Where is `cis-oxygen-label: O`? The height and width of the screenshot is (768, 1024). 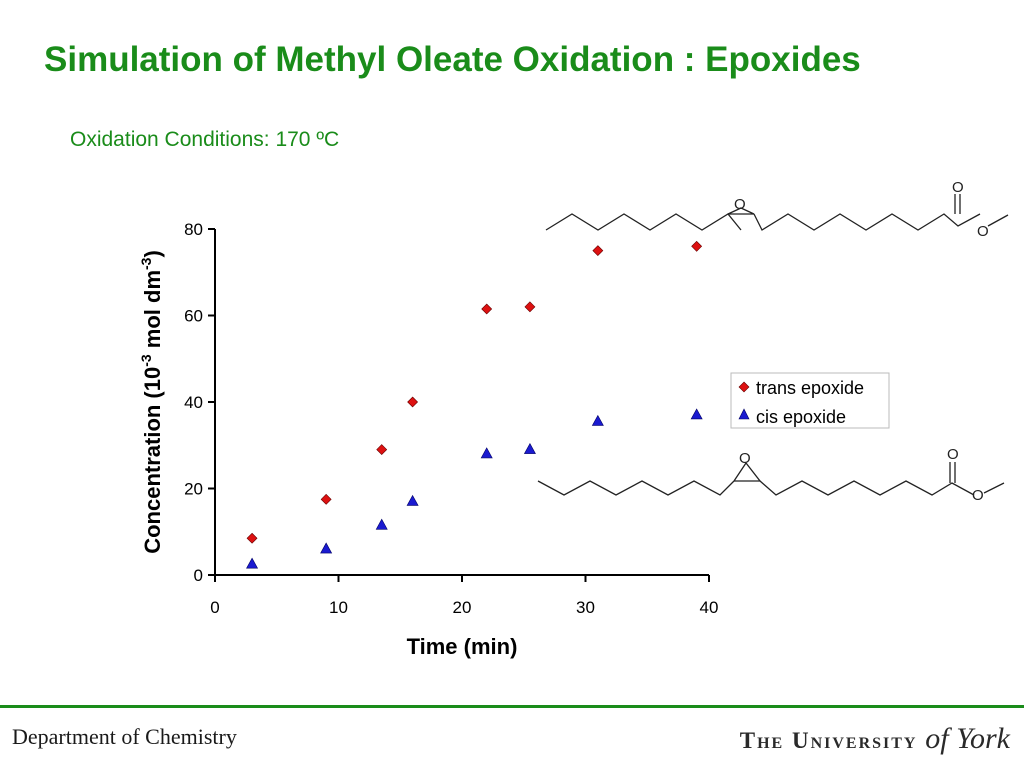 cis-oxygen-label: O is located at coordinates (745, 458).